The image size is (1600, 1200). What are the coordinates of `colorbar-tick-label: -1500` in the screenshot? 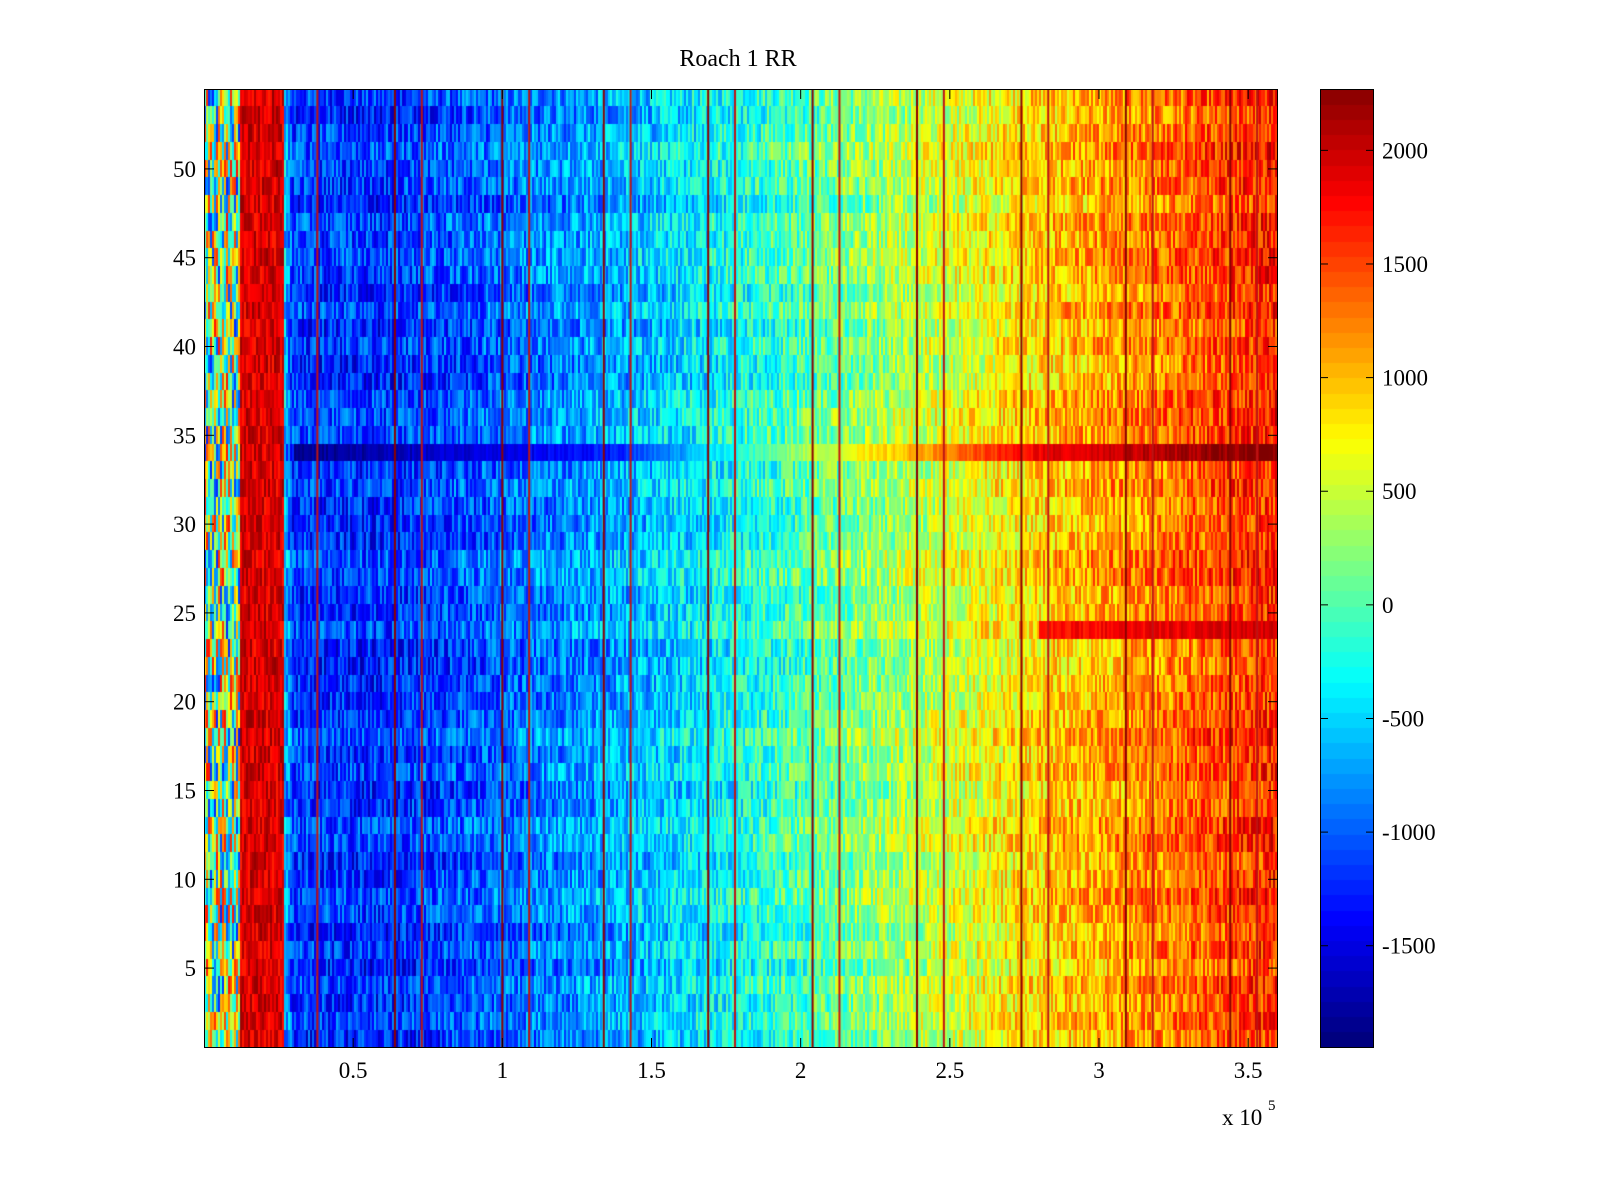 It's located at (1409, 946).